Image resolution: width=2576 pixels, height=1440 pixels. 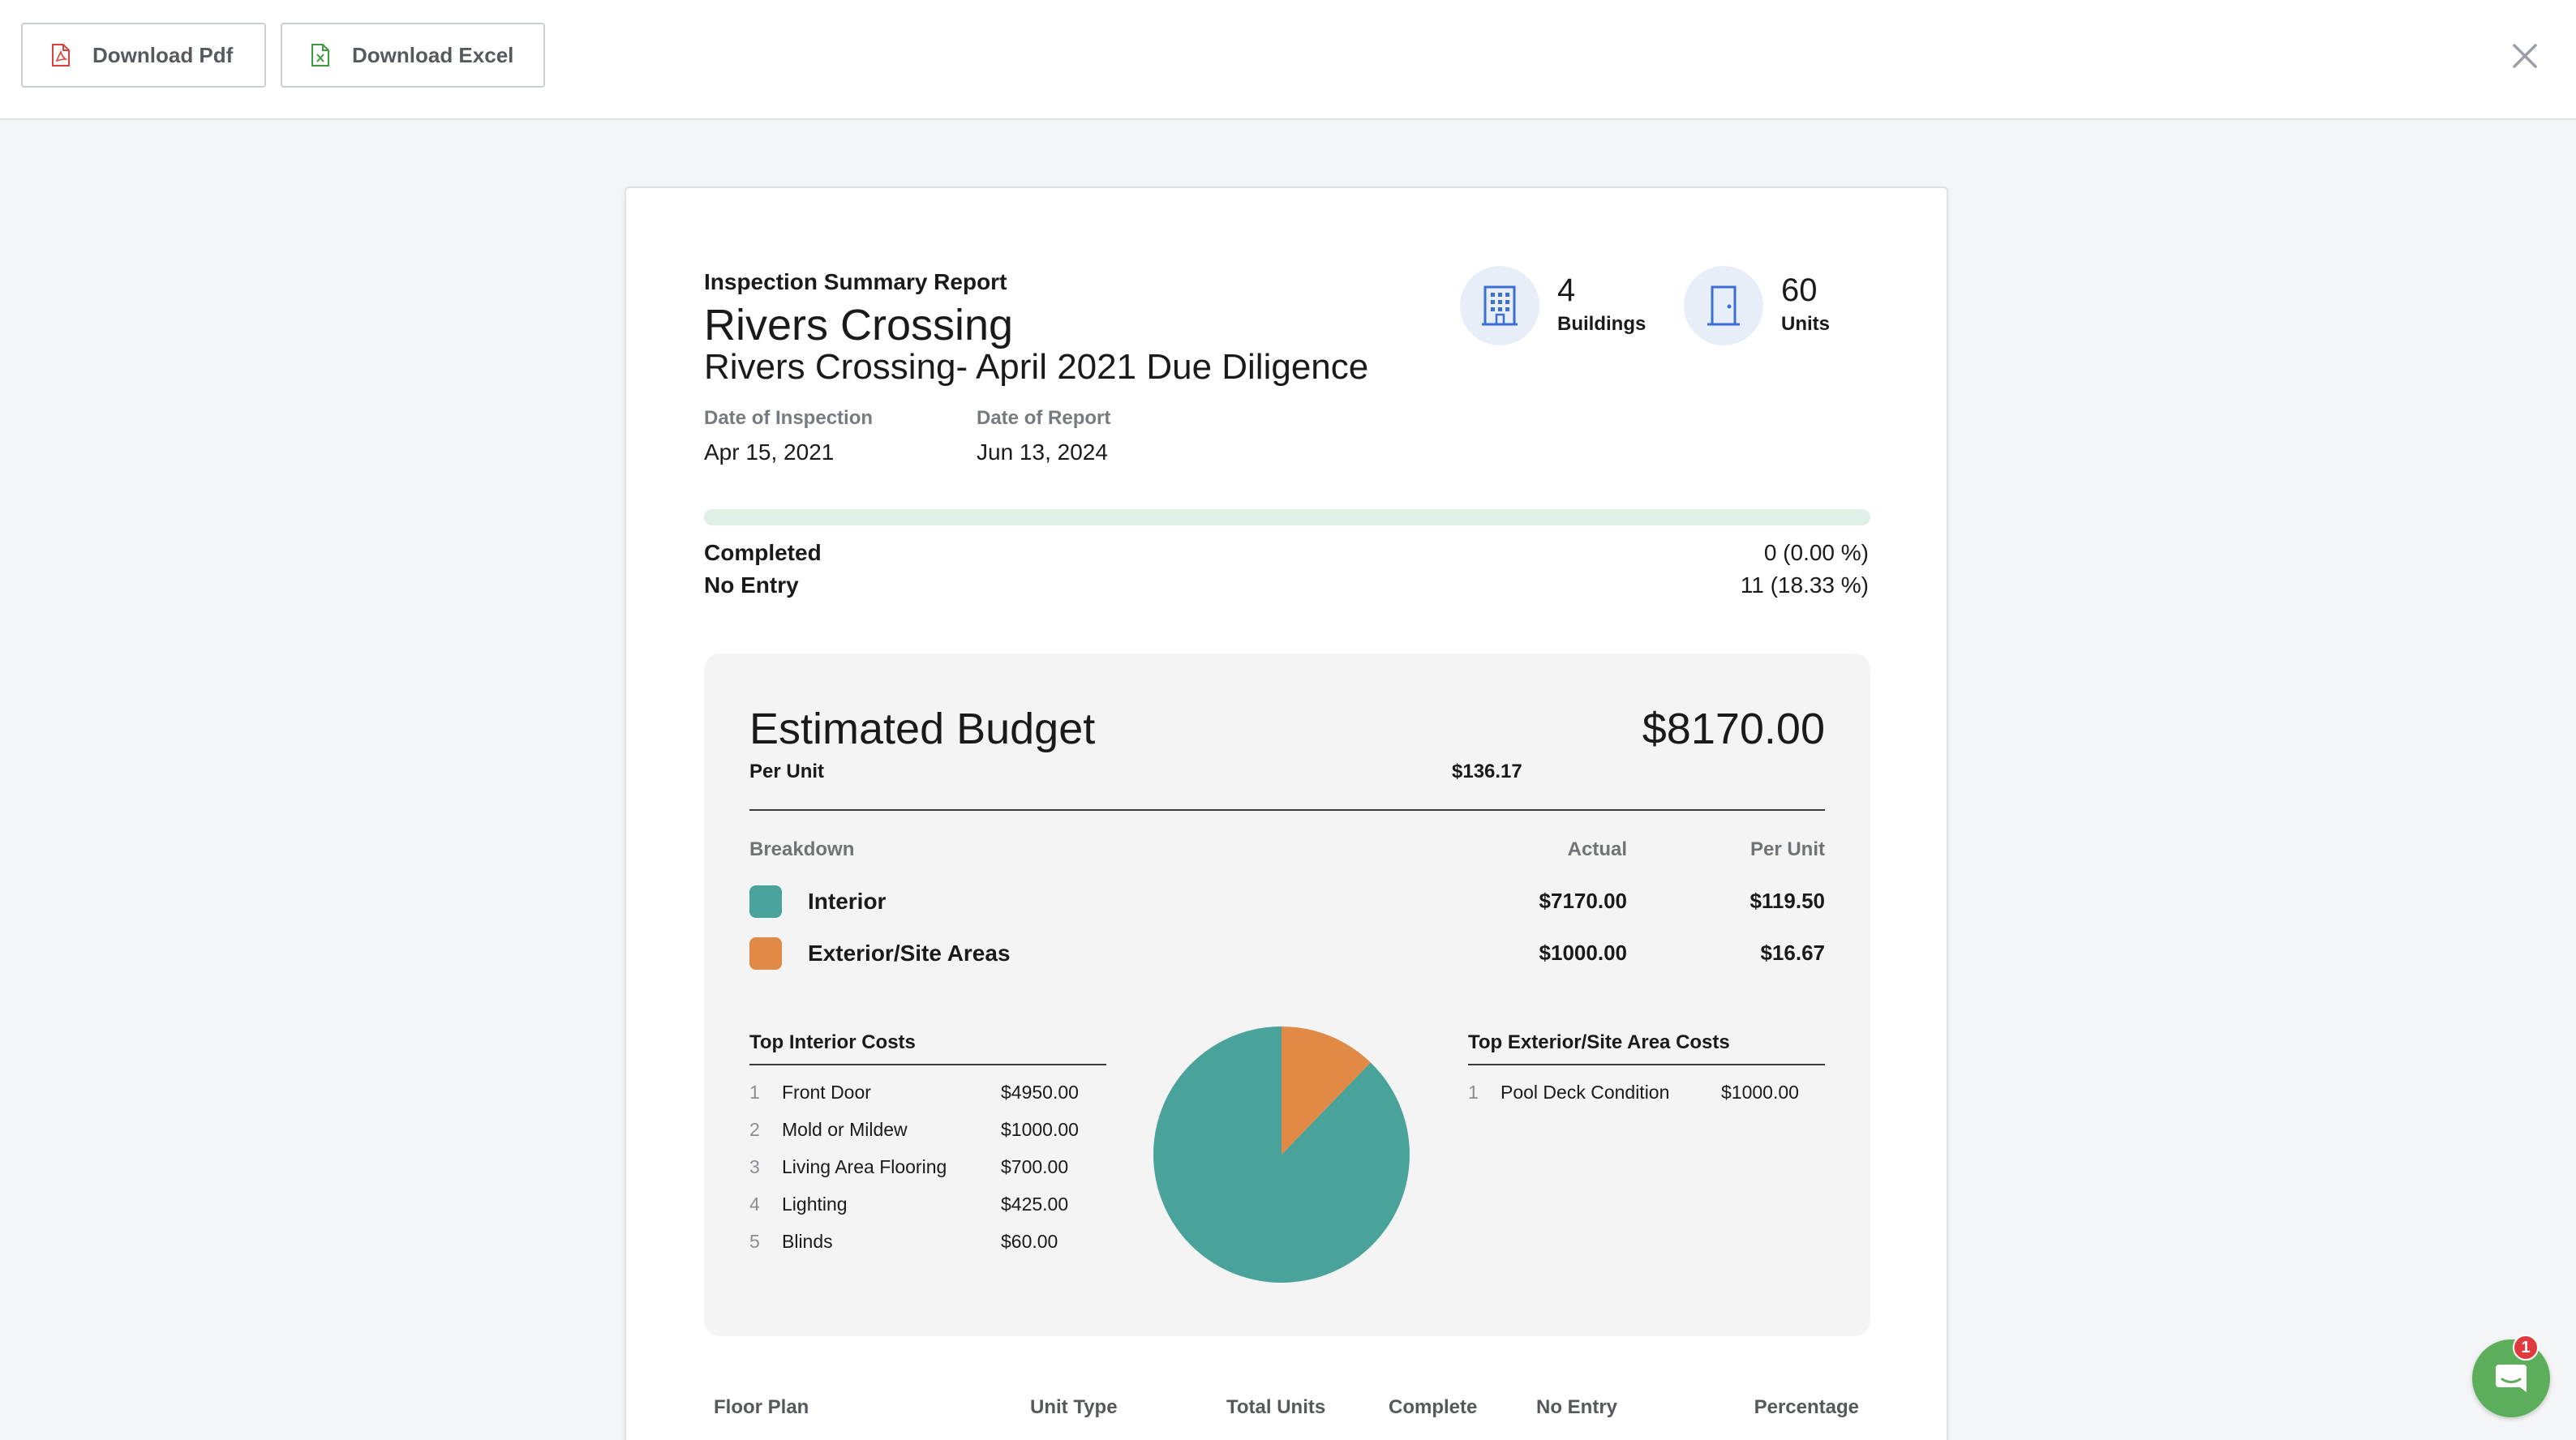 I want to click on interior-swatch, so click(x=765, y=902).